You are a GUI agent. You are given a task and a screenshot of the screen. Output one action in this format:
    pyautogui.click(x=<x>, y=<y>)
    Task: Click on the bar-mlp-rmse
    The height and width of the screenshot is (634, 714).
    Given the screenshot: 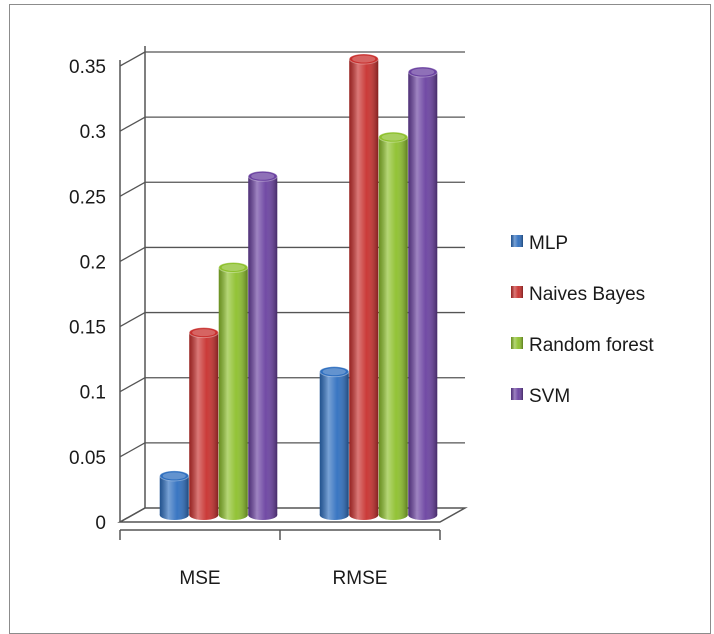 What is the action you would take?
    pyautogui.click(x=334, y=443)
    